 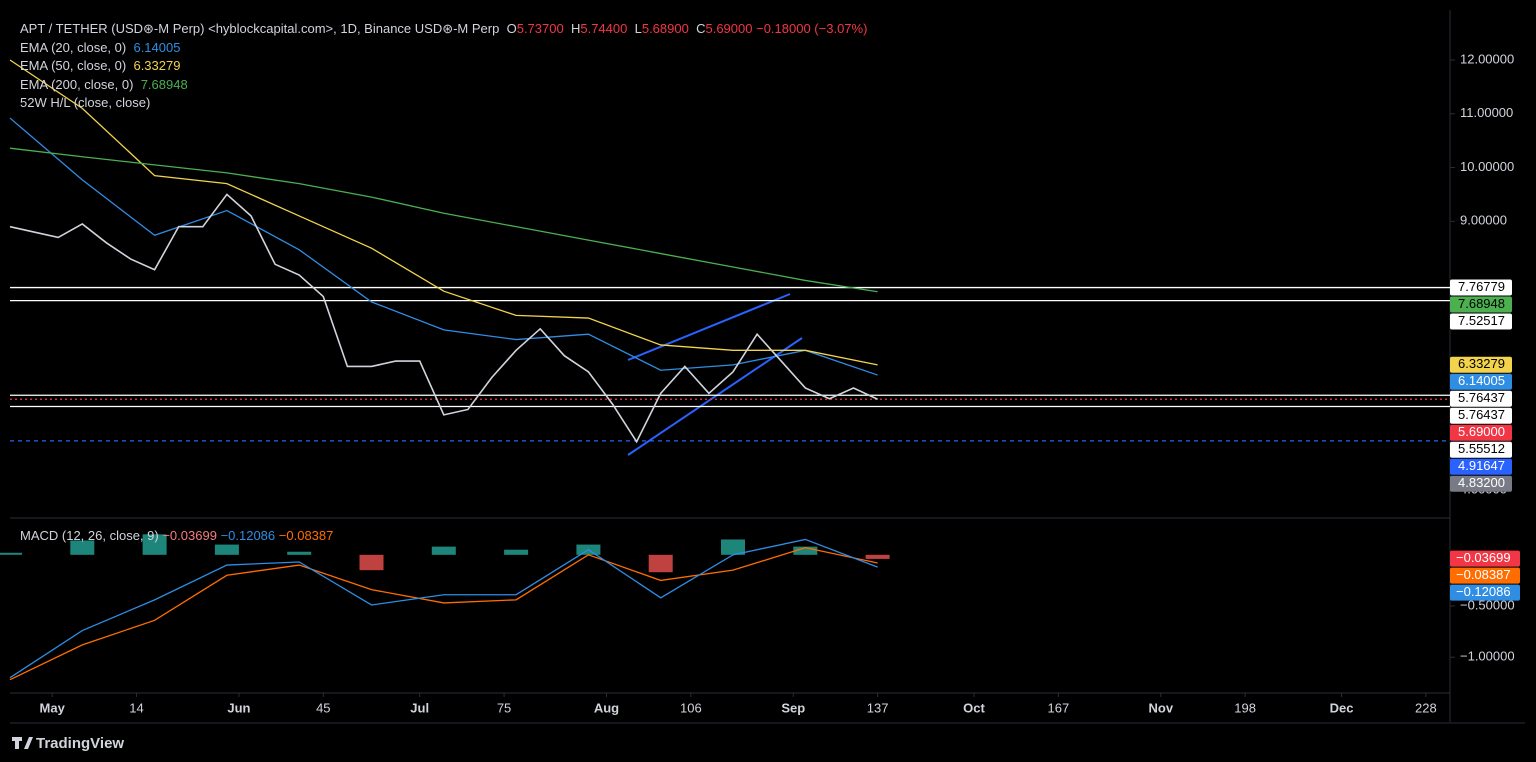 I want to click on x-tick-label: 167, so click(x=1059, y=707).